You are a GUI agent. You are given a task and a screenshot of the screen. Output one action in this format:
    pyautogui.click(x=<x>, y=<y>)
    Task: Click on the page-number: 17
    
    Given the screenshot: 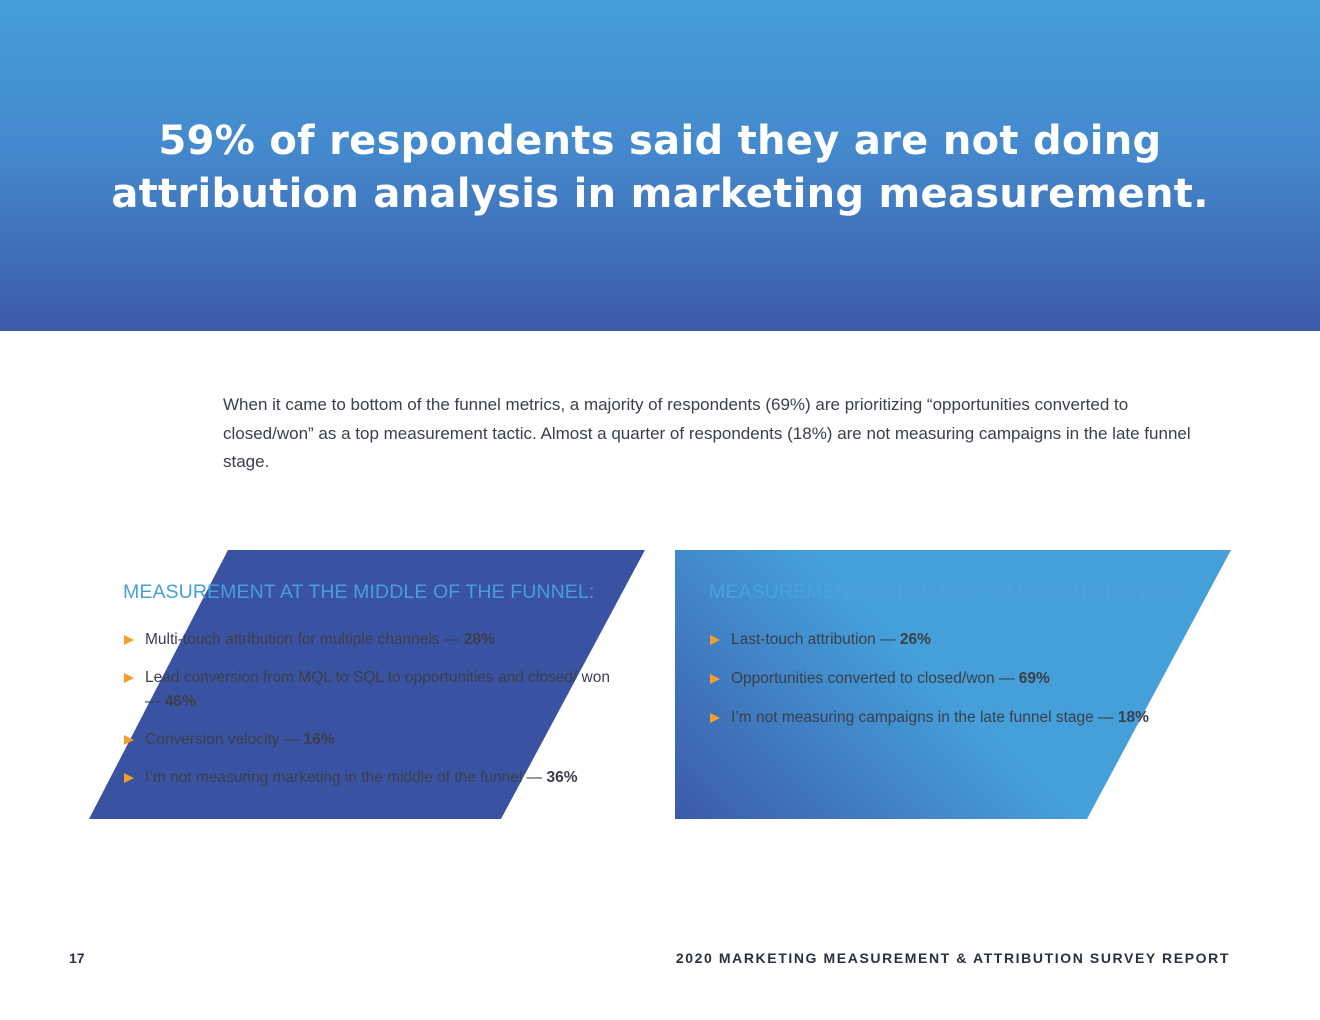 What is the action you would take?
    pyautogui.click(x=77, y=958)
    